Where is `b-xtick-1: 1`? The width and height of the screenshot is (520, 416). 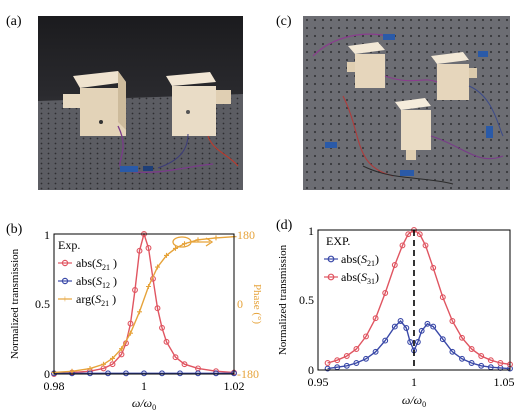 b-xtick-1: 1 is located at coordinates (144, 386).